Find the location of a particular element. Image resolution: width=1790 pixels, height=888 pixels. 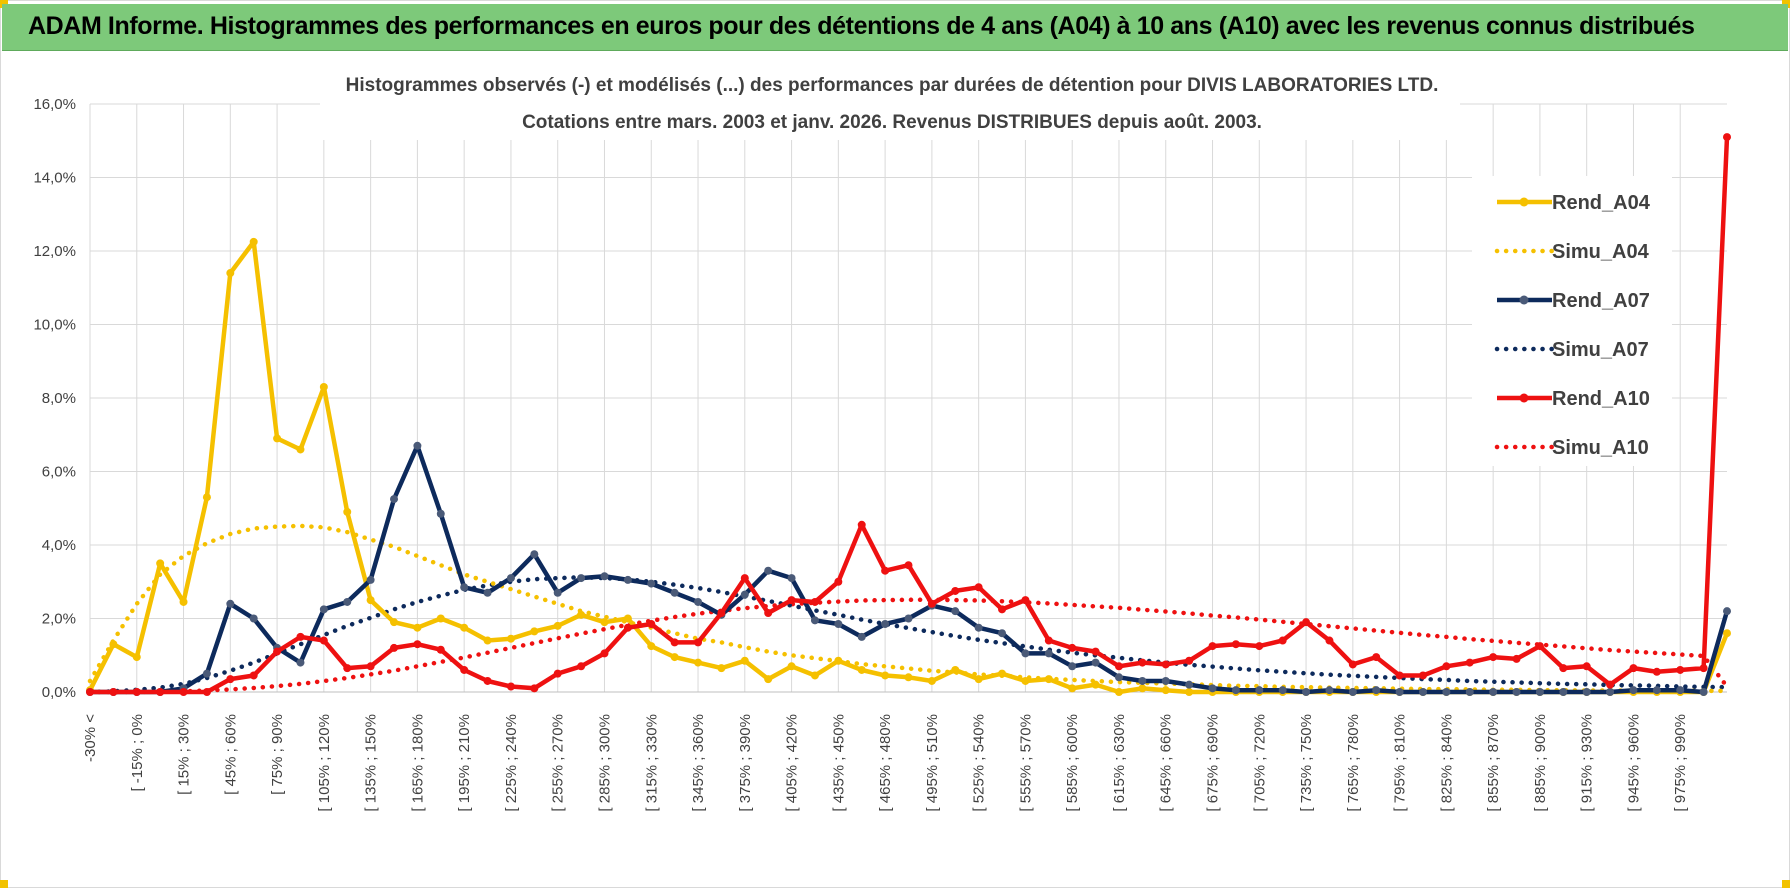

x-tick-label: [ 495% ; 510% is located at coordinates (932, 763).